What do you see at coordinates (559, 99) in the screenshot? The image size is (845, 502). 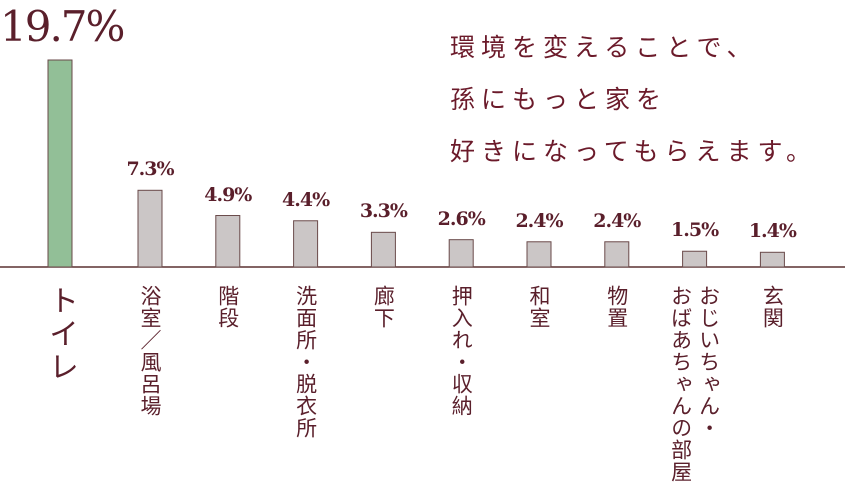 I see `annotation: 孫にもっと家を` at bounding box center [559, 99].